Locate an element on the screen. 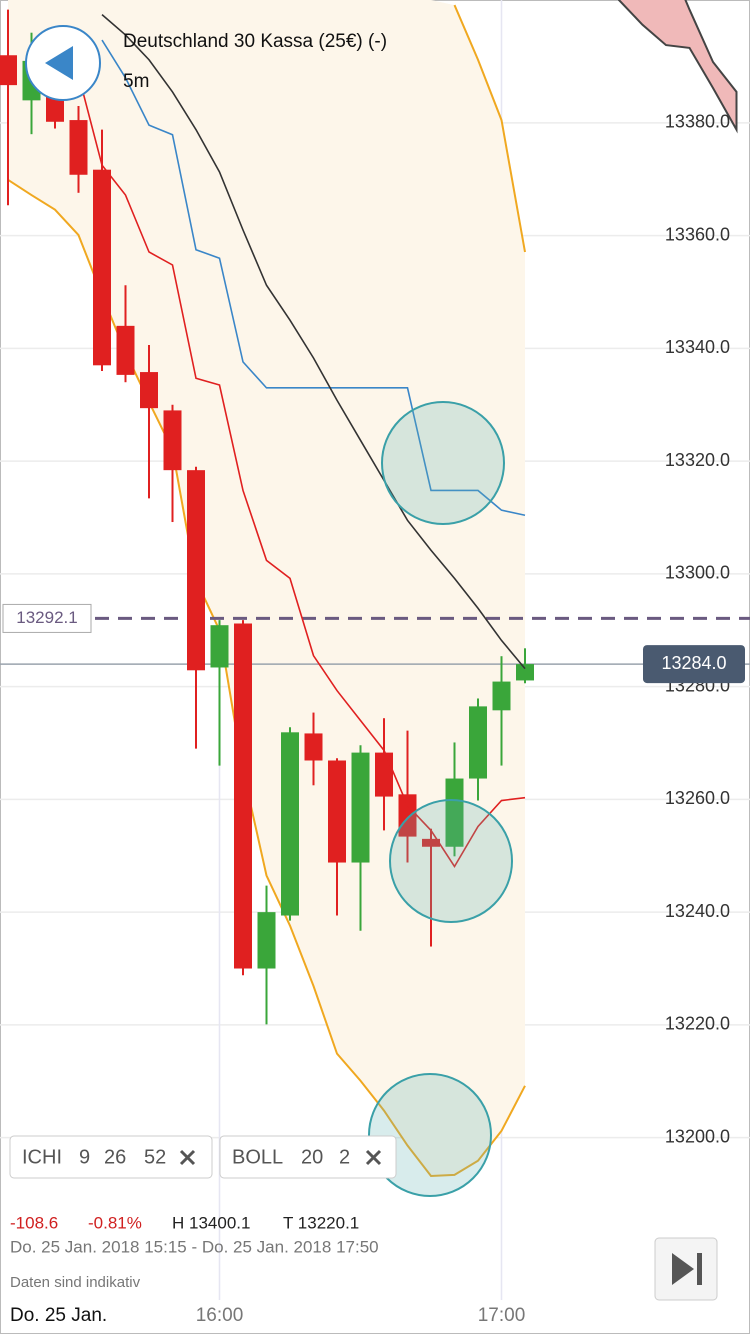 Image resolution: width=750 pixels, height=1334 pixels. chip-text: 2 is located at coordinates (344, 1157).